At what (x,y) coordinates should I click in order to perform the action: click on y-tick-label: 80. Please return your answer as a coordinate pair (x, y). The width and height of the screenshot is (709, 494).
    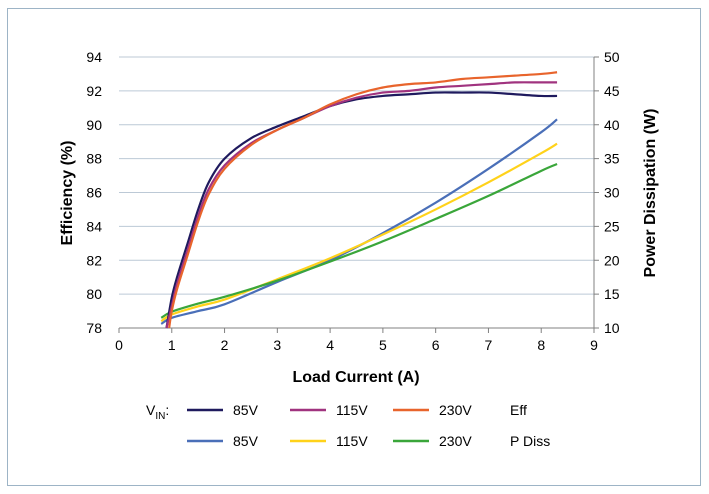
    Looking at the image, I should click on (94, 294).